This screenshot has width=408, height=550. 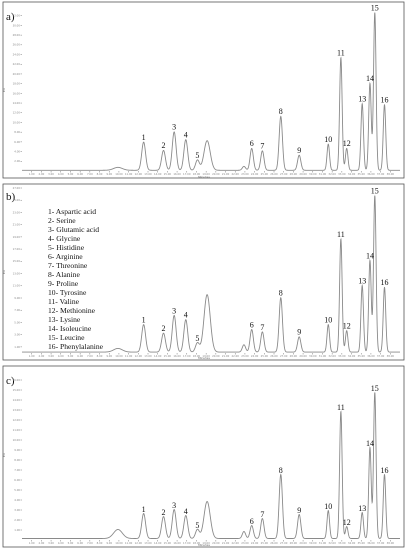 What do you see at coordinates (17, 237) in the screenshot?
I see `y-tick-label: 19.00` at bounding box center [17, 237].